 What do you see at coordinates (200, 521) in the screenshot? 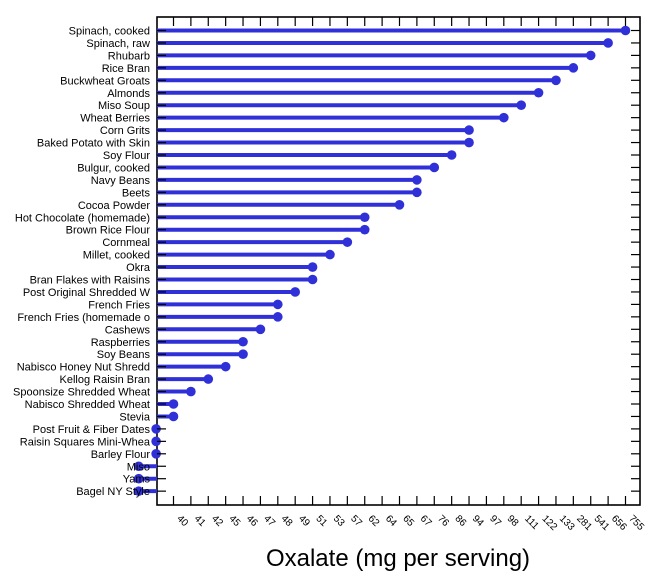
I see `x-tick-label: 41` at bounding box center [200, 521].